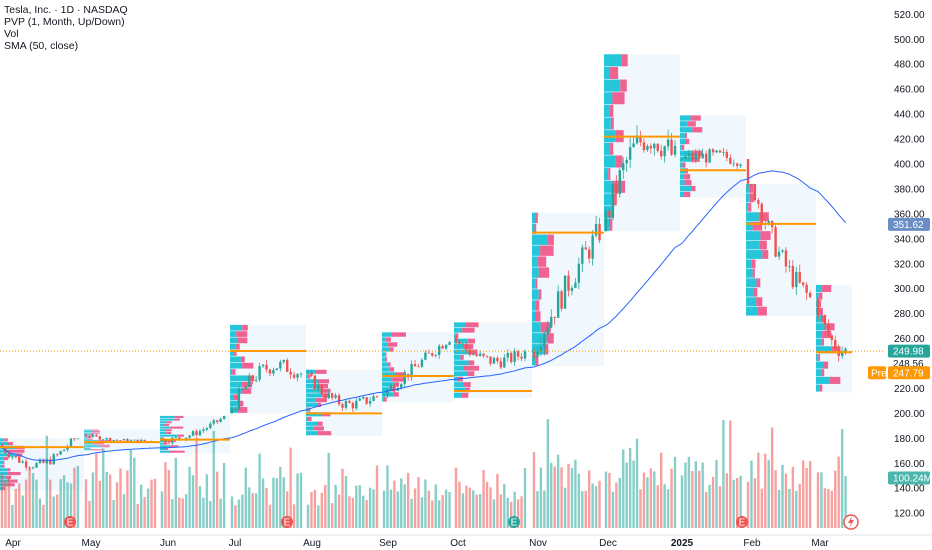 This screenshot has height=550, width=932. I want to click on price-tick-label: 160.00, so click(909, 464).